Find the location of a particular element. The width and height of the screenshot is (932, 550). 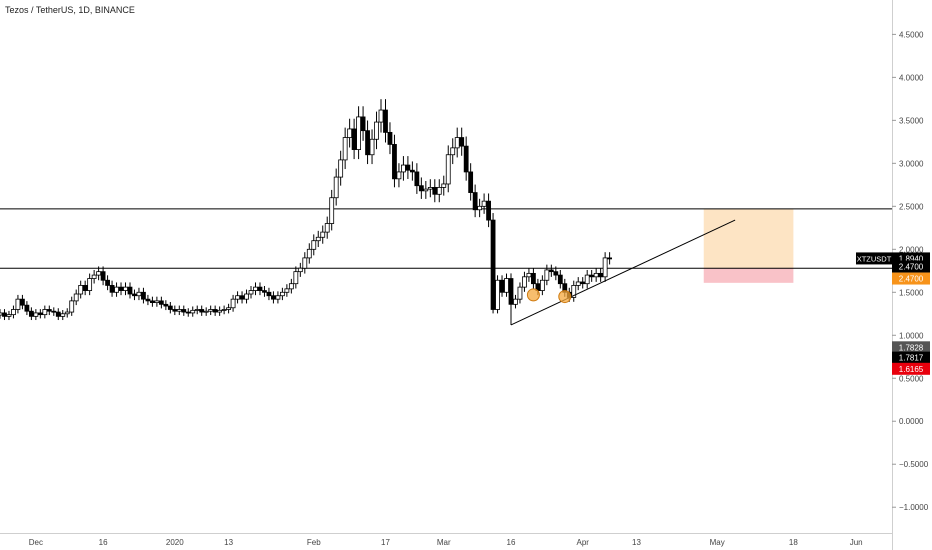

touch-marker-circle is located at coordinates (533, 295).